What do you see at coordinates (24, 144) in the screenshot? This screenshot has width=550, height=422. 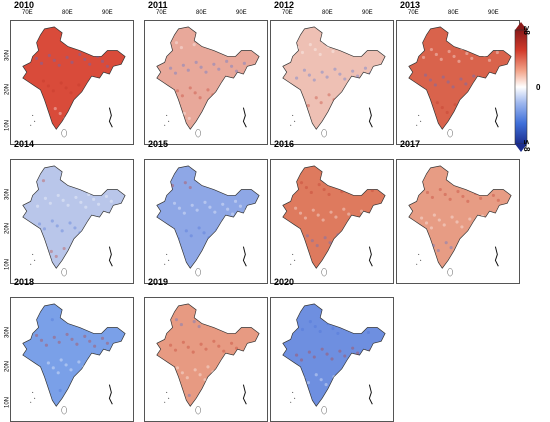 I see `panel-year-label: 2014` at bounding box center [24, 144].